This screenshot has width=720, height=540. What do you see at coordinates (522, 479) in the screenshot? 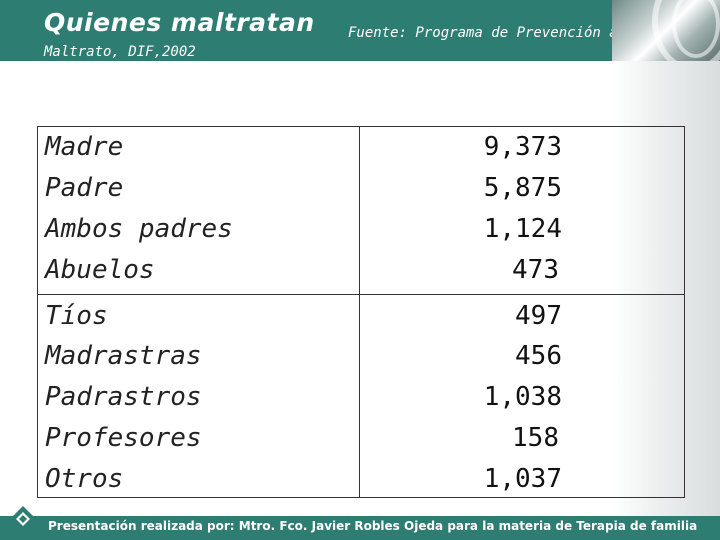
I see `table-row-value: 1,037` at bounding box center [522, 479].